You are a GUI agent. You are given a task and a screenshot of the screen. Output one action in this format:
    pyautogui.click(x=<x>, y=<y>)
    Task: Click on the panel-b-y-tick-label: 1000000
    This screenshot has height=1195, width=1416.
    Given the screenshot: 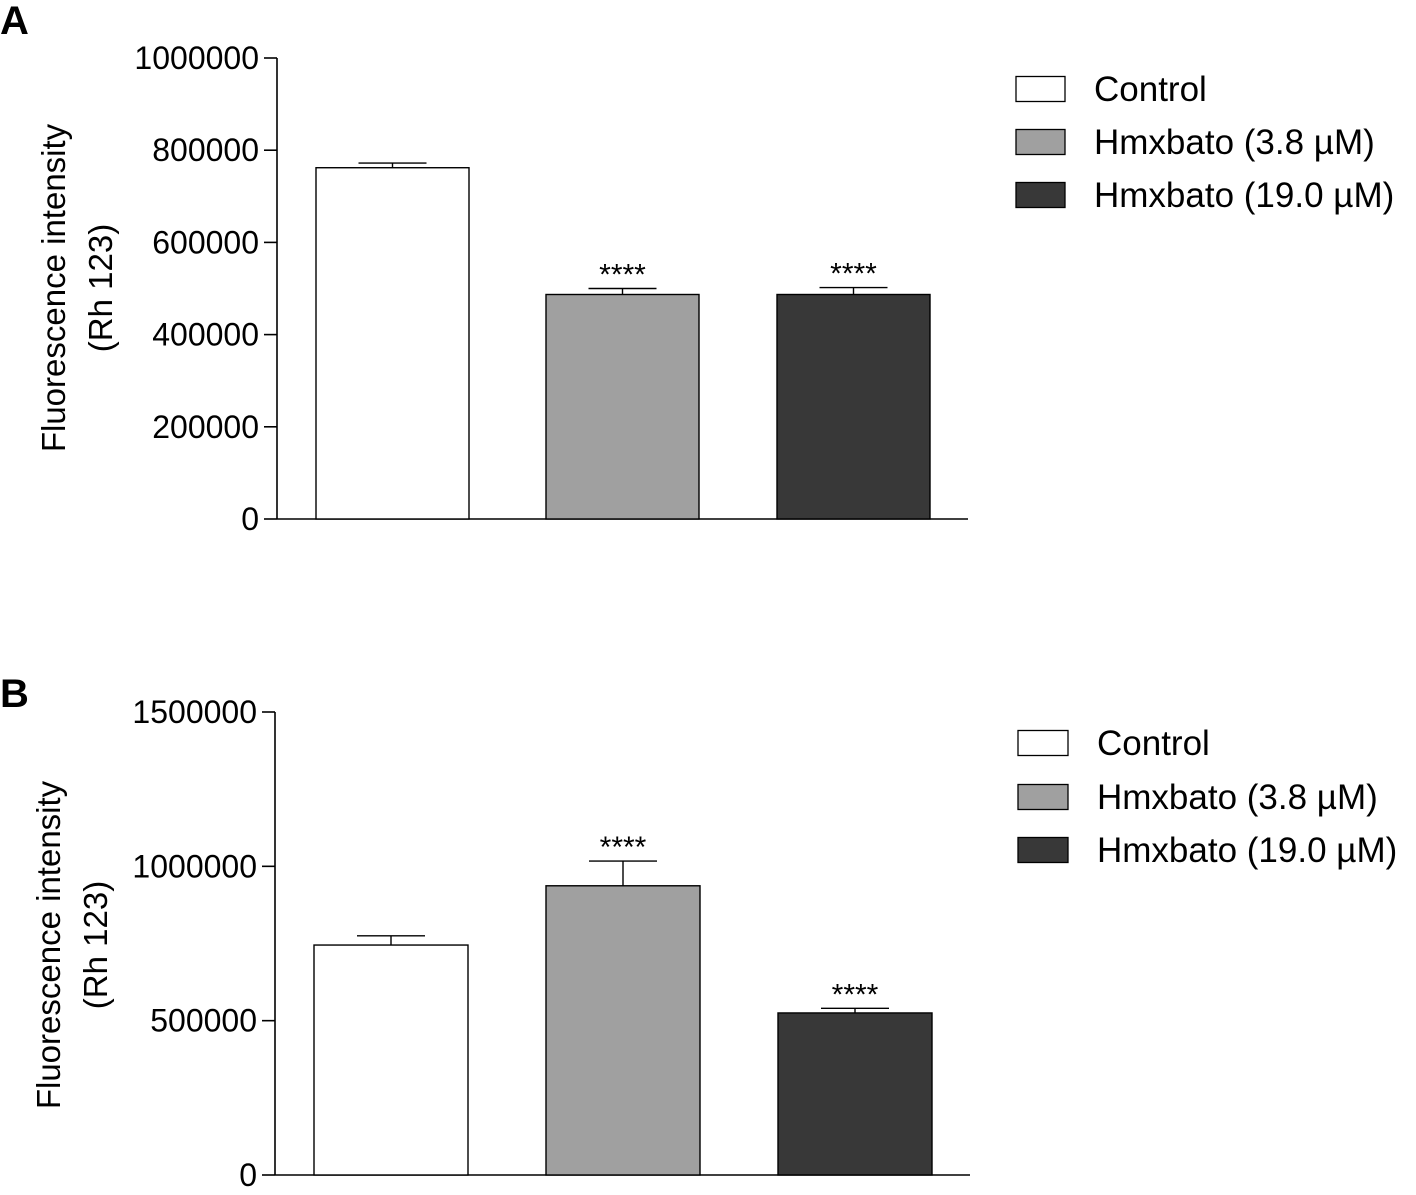 What is the action you would take?
    pyautogui.click(x=194, y=866)
    